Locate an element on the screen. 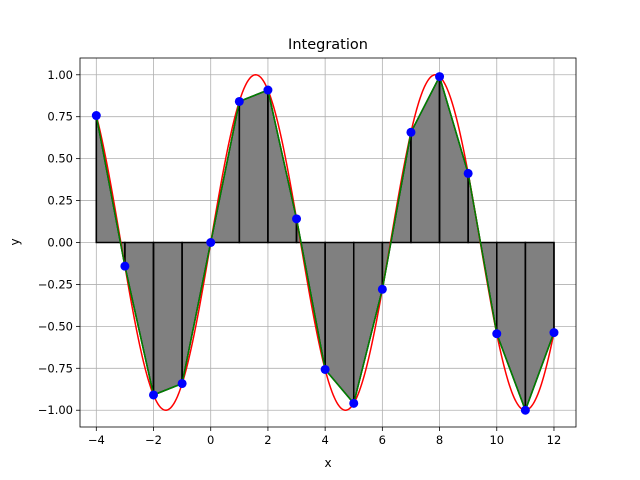 The width and height of the screenshot is (640, 480). y-tick-label: −1.00 is located at coordinates (55, 410).